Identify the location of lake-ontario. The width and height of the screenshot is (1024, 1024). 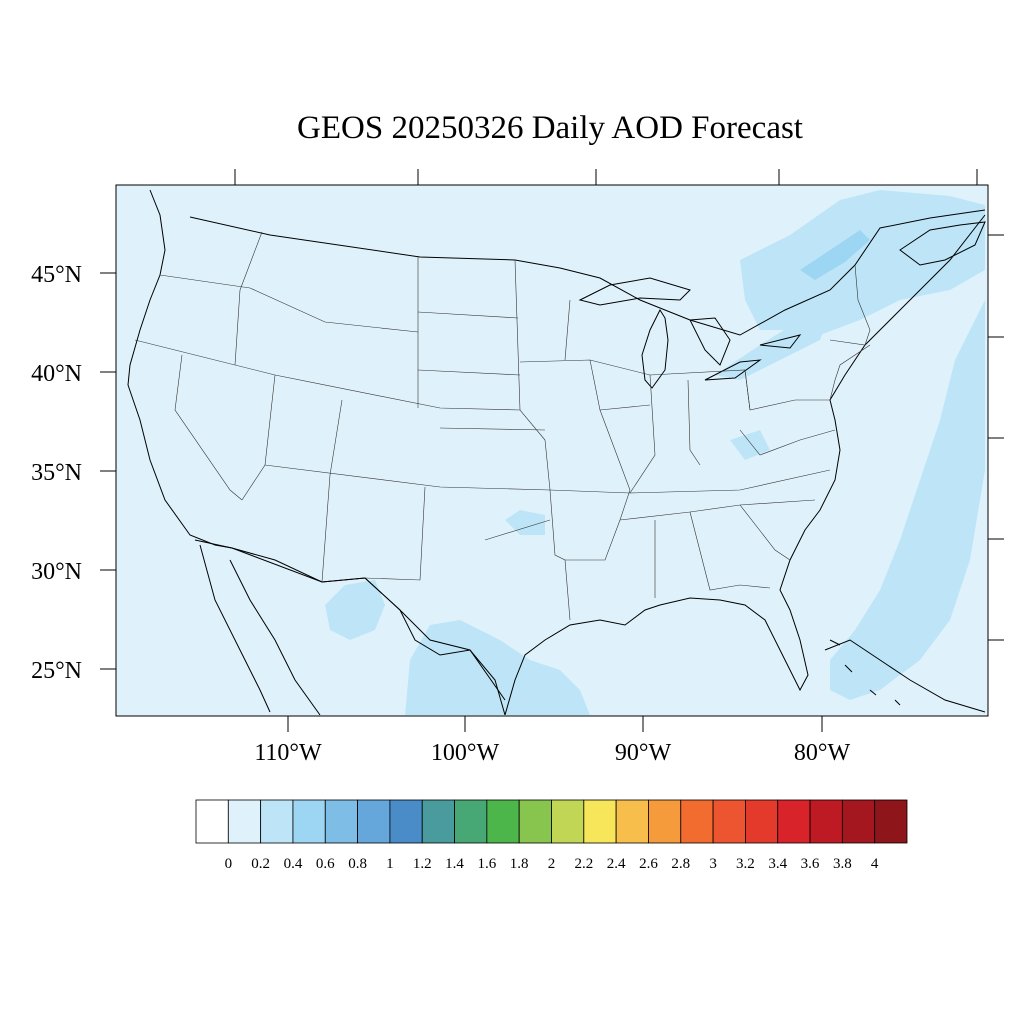
(780, 341).